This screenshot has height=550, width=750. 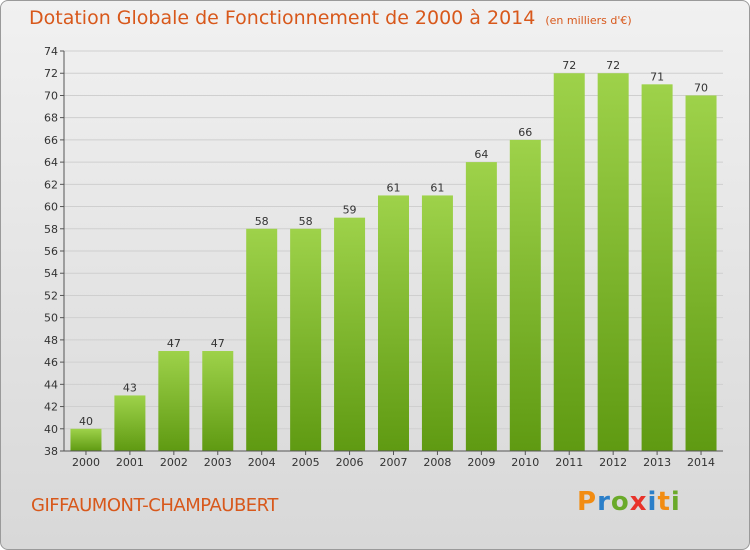 I want to click on x-tick-label-2002: 2002, so click(x=174, y=462).